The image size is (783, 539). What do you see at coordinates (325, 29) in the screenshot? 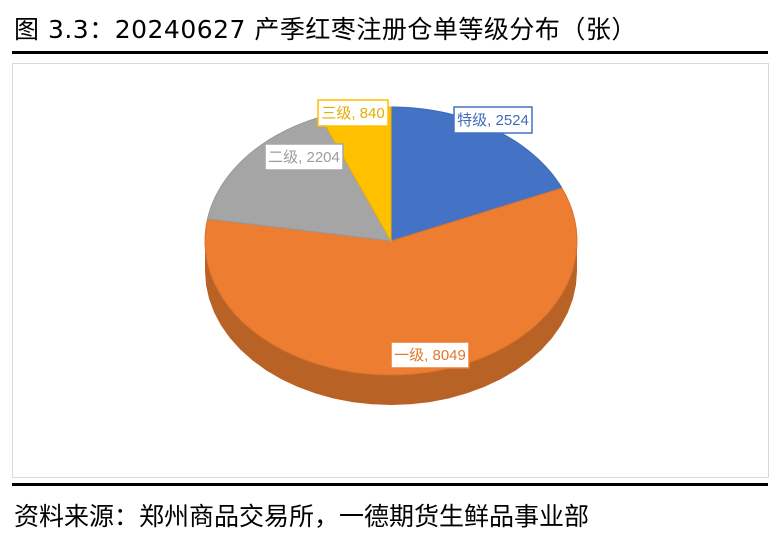
I see `figure-title: 图 3.3：20240627 产季红枣注册仓单等级分布（张）` at bounding box center [325, 29].